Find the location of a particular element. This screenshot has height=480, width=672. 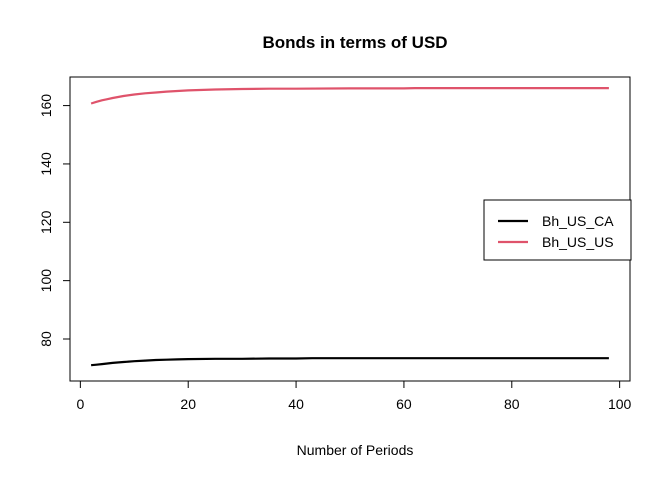

series-line-bh-us-us is located at coordinates (349, 95).